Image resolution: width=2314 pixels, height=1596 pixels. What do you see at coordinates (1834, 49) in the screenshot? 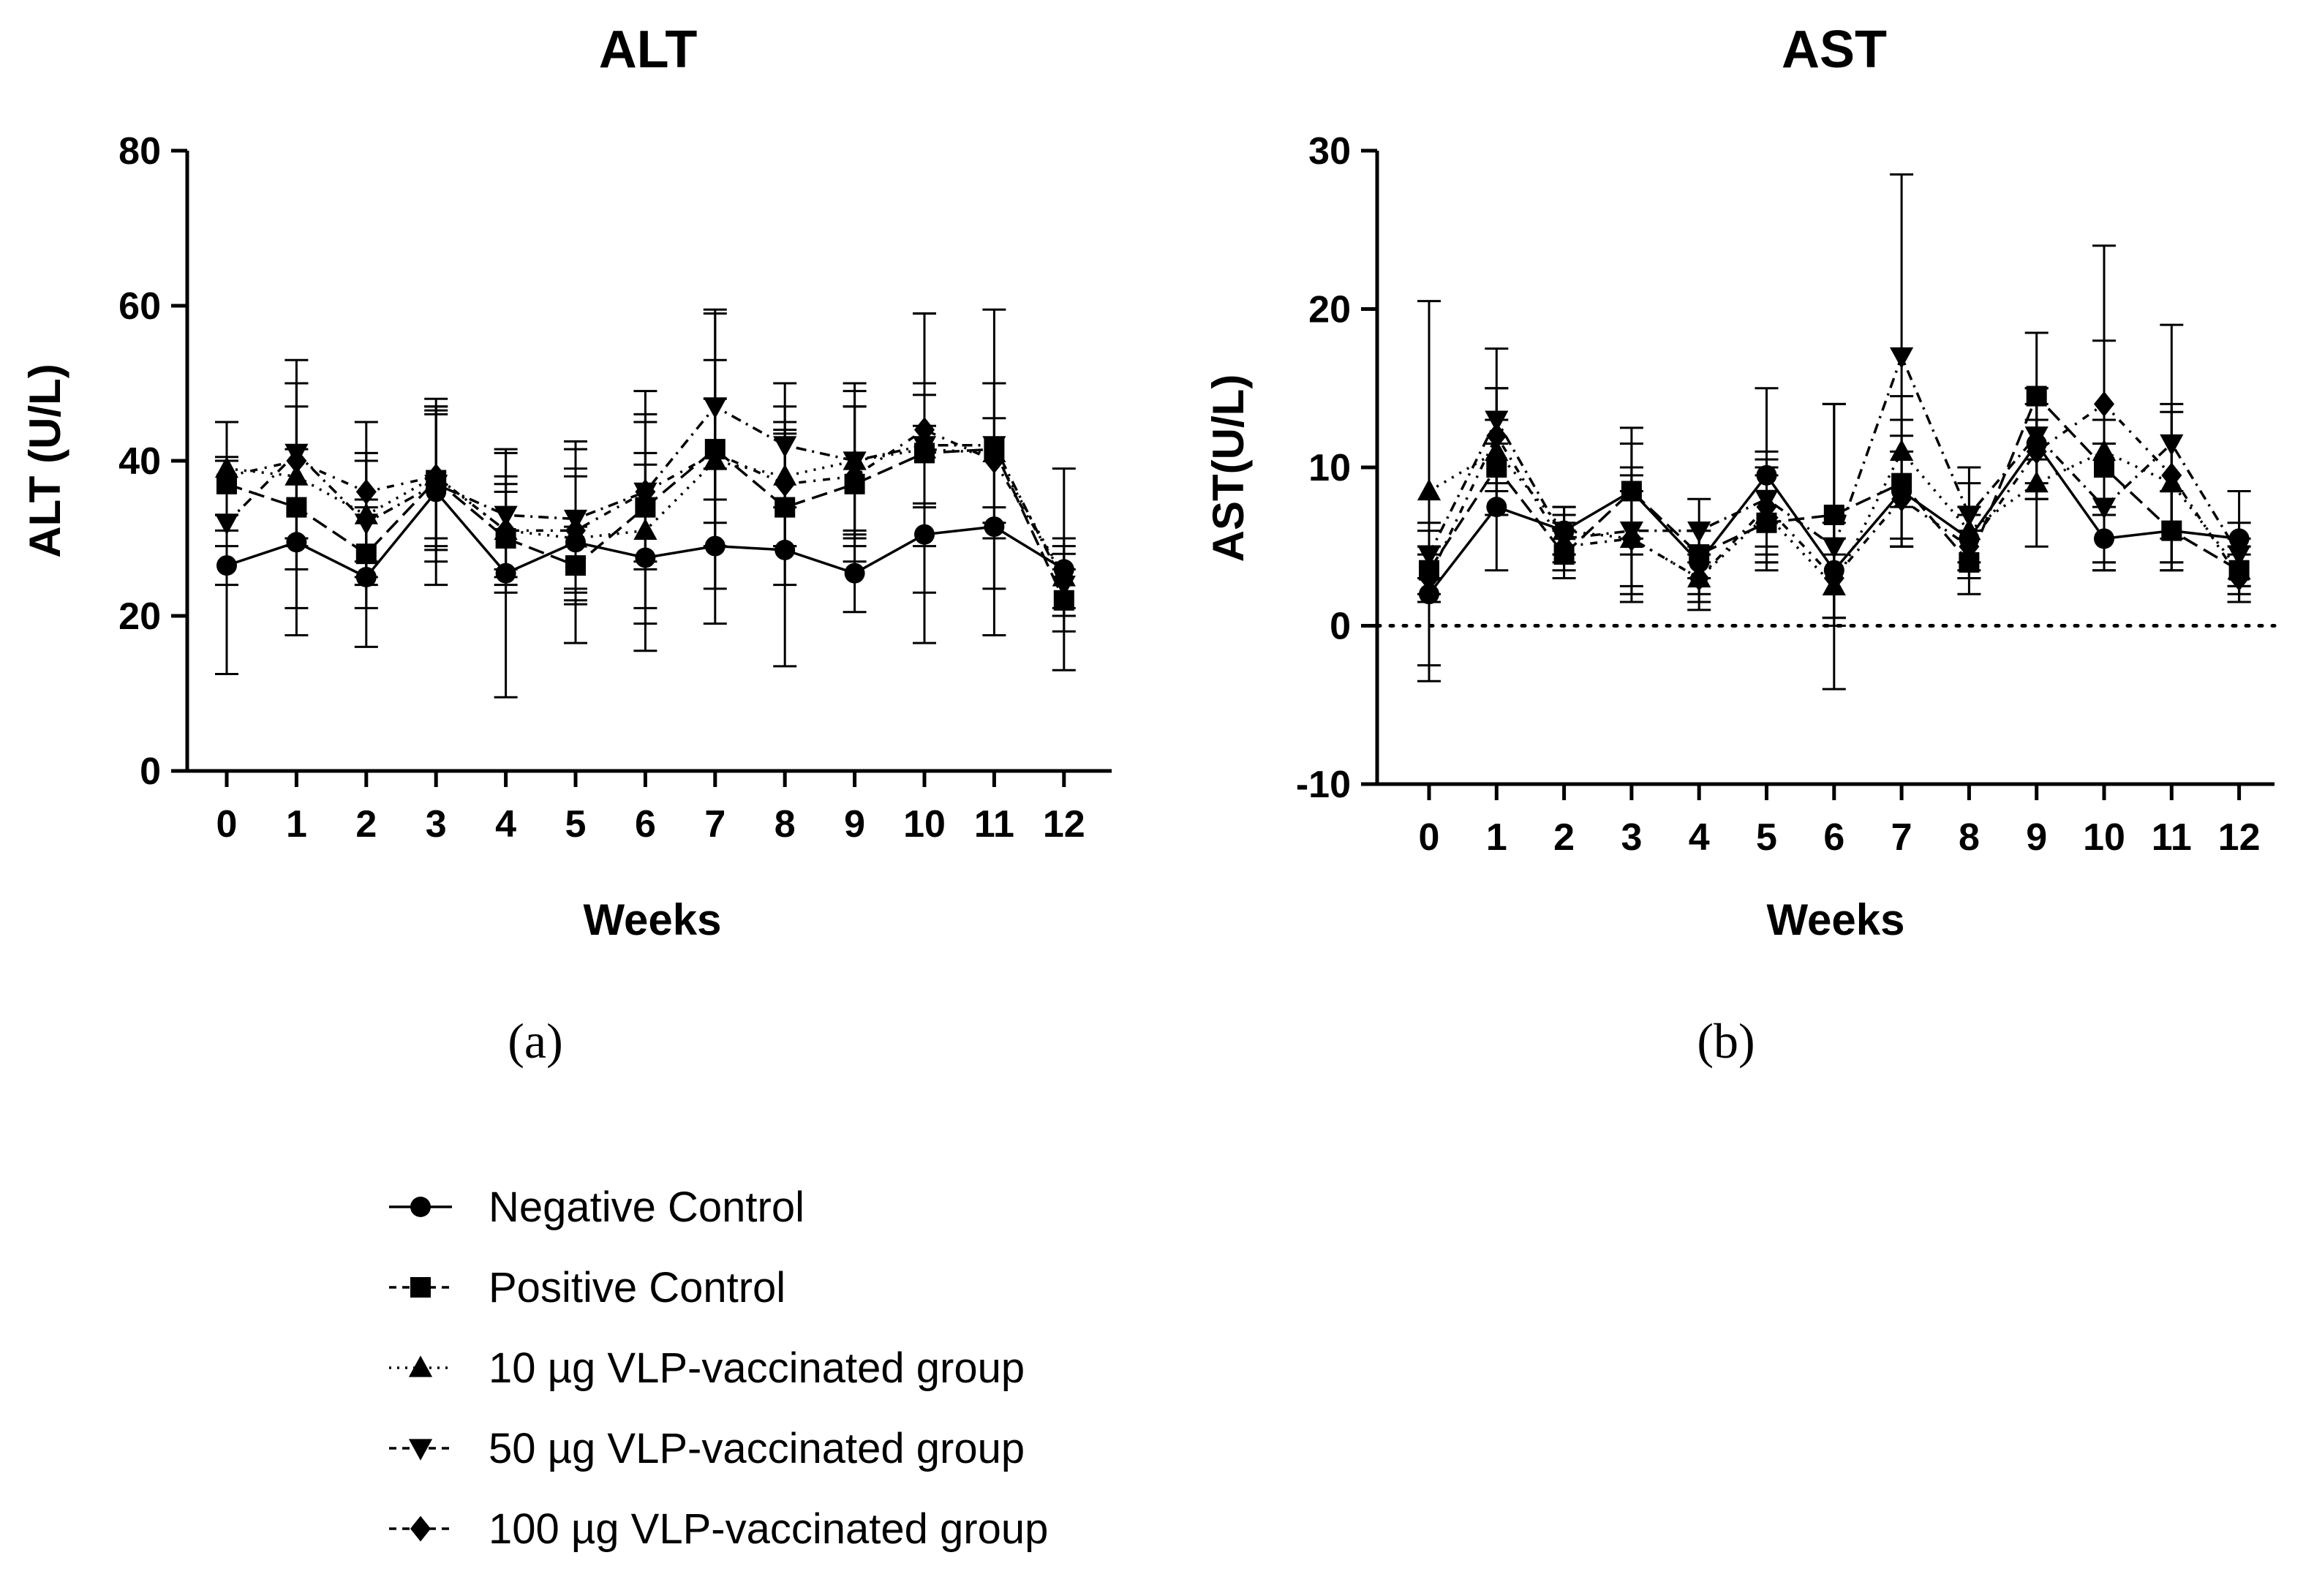
I see `ast-chart-title: AST` at bounding box center [1834, 49].